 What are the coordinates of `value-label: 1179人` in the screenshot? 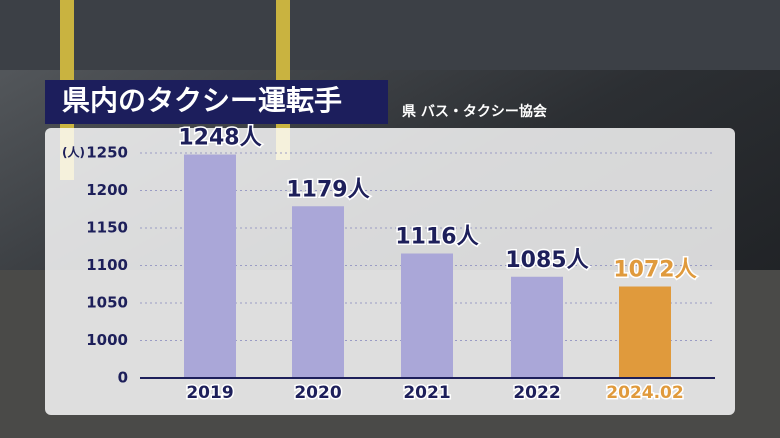 It's located at (327, 189).